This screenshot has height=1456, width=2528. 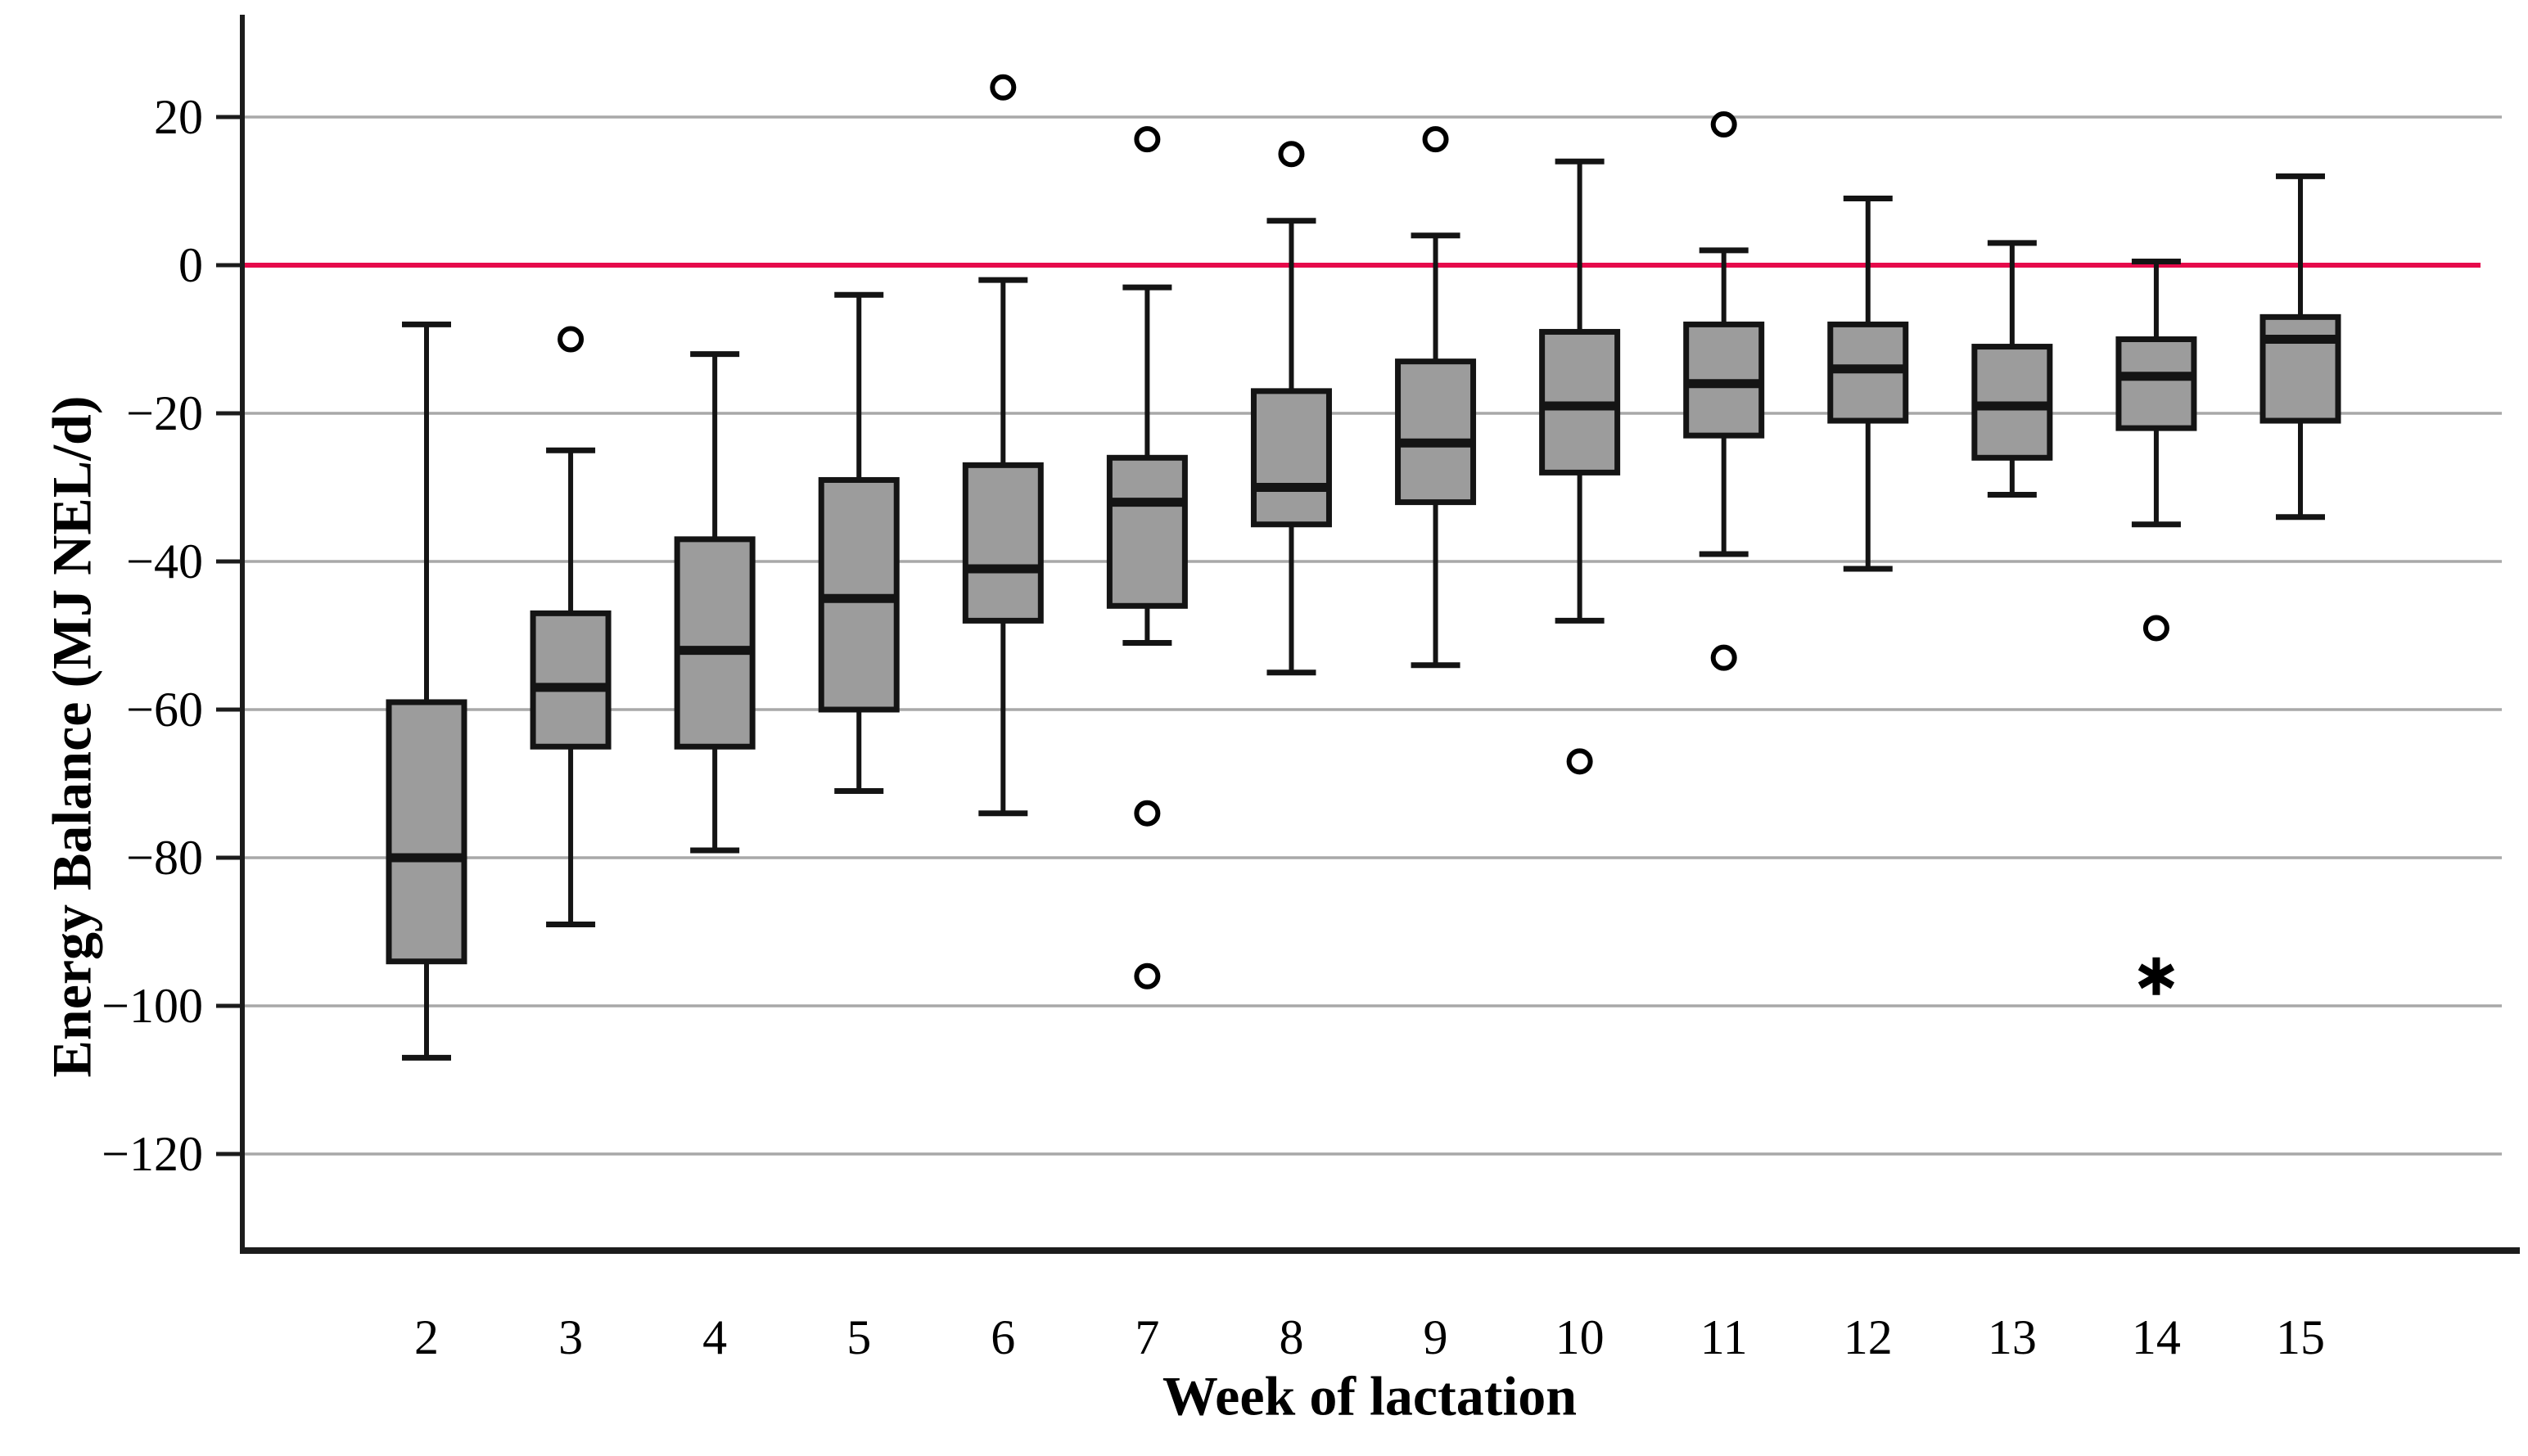 I want to click on x-tick-label-7: 7, so click(x=1147, y=1337).